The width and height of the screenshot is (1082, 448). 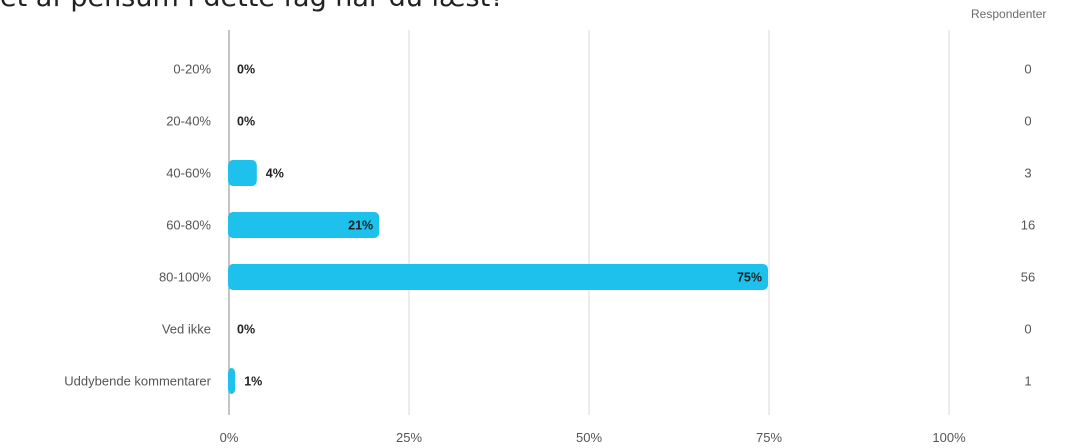 What do you see at coordinates (749, 278) in the screenshot?
I see `value-label: 75%` at bounding box center [749, 278].